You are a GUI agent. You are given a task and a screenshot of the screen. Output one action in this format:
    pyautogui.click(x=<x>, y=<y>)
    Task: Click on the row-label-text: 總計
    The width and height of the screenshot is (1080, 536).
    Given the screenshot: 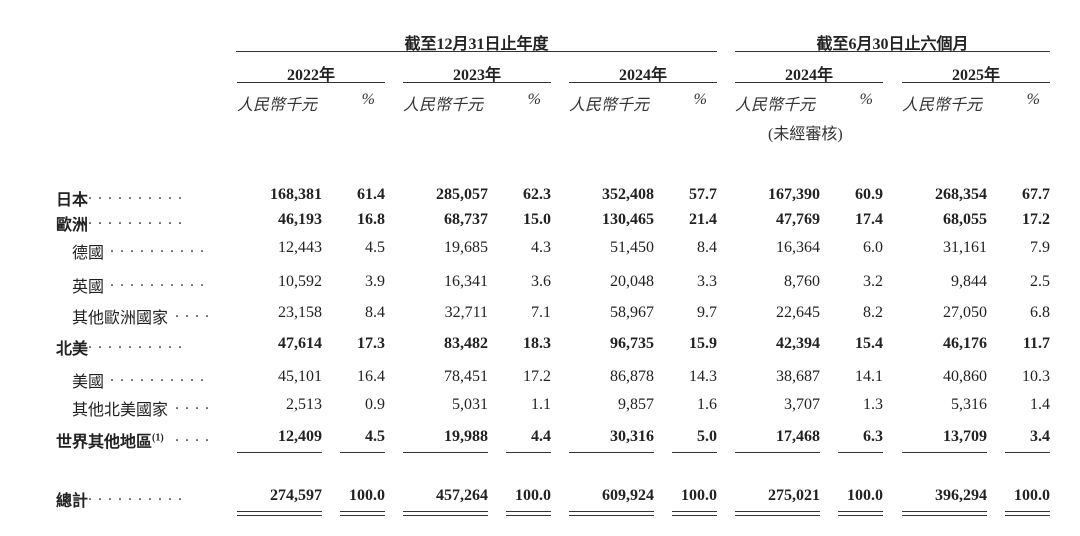 What is the action you would take?
    pyautogui.click(x=72, y=501)
    